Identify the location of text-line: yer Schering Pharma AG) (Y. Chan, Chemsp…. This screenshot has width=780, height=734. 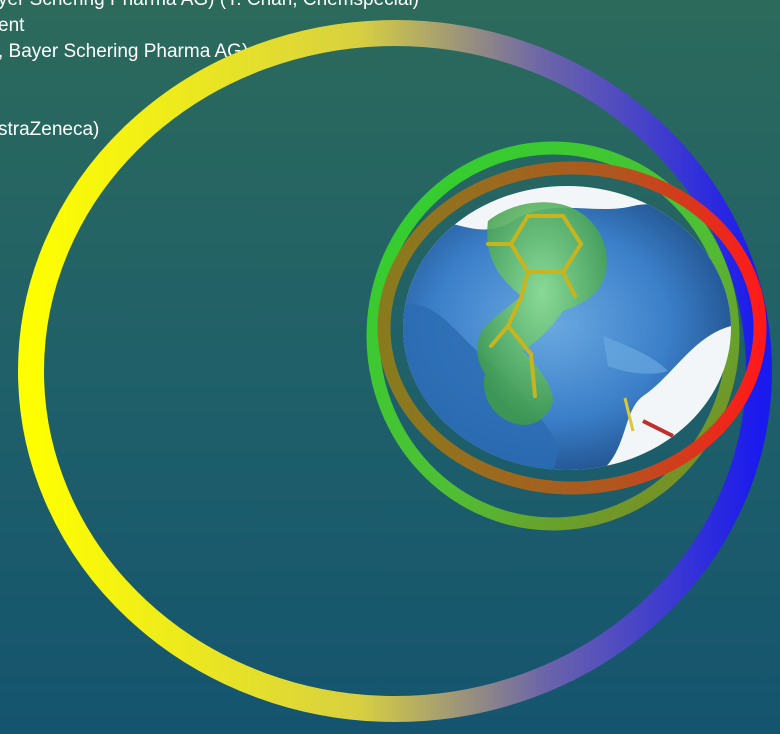
(209, 6).